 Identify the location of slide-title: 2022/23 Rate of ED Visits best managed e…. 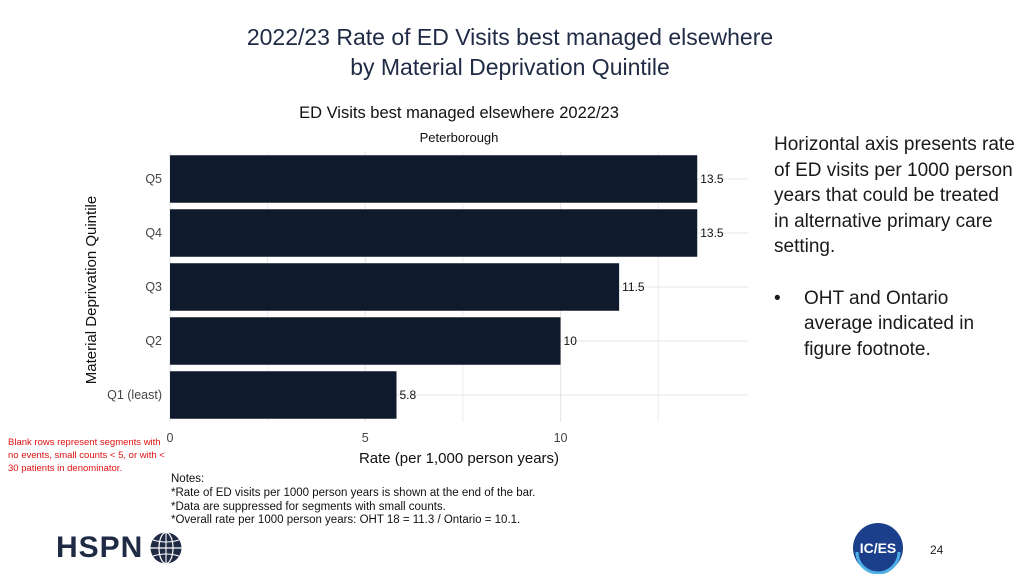
(510, 52).